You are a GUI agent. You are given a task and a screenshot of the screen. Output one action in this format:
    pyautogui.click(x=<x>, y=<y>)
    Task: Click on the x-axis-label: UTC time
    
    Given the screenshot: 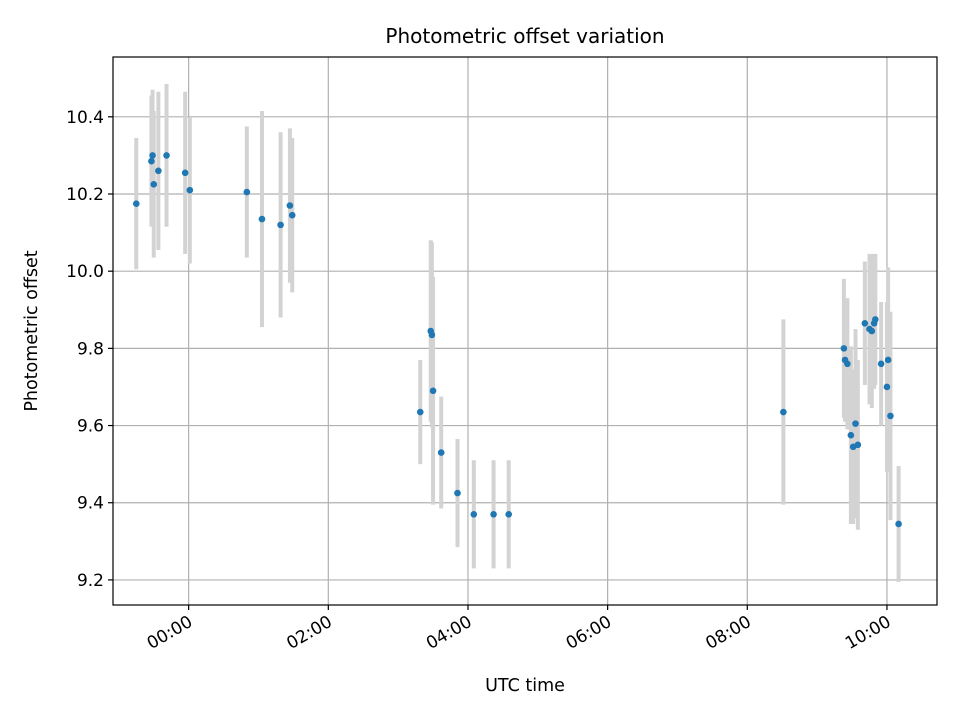 What is the action you would take?
    pyautogui.click(x=525, y=686)
    